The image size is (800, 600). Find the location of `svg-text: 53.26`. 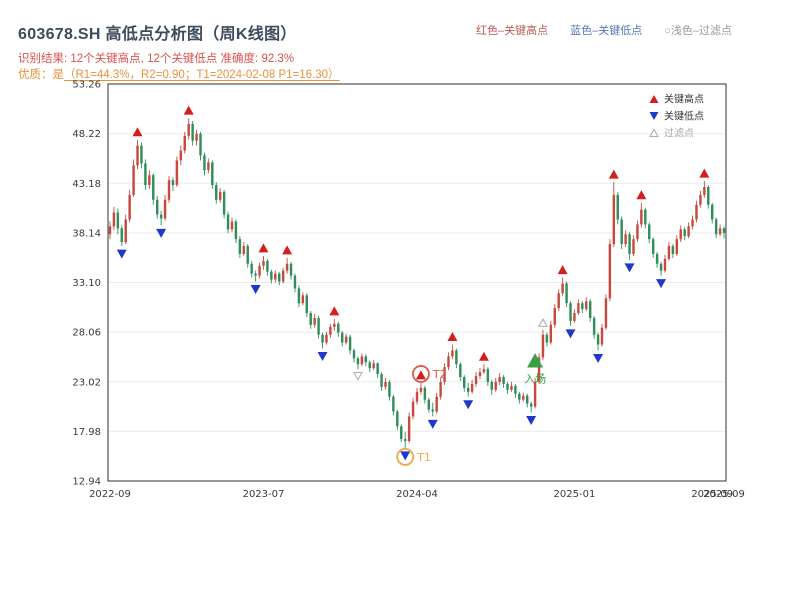

svg-text: 53.26 is located at coordinates (86, 85).